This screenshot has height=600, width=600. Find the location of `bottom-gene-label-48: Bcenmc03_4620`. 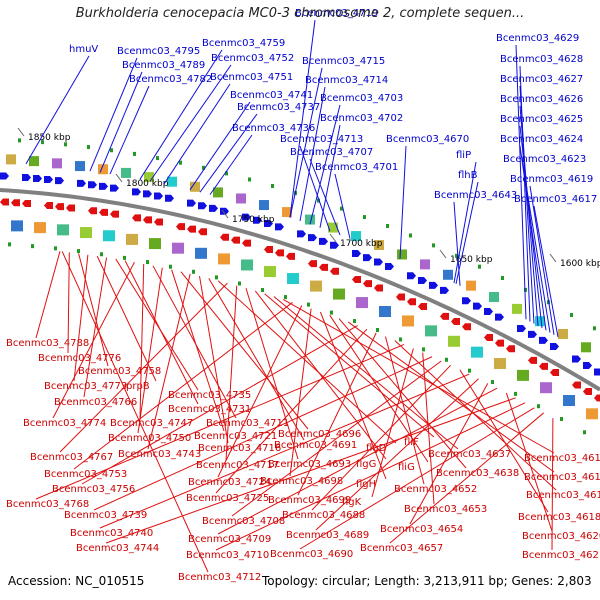

bottom-gene-label-48: Bcenmc03_4620 is located at coordinates (561, 536).